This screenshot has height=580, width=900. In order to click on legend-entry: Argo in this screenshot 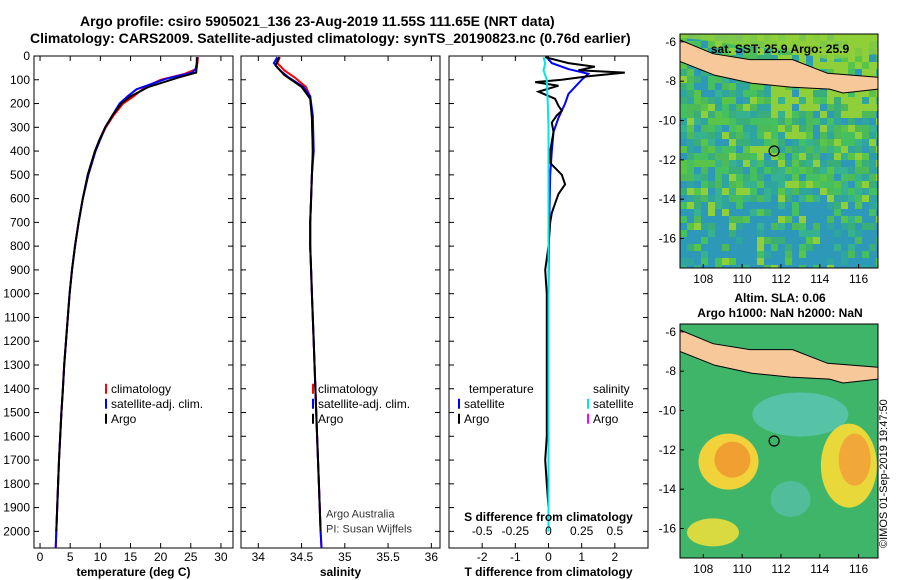, I will do `click(606, 419)`.